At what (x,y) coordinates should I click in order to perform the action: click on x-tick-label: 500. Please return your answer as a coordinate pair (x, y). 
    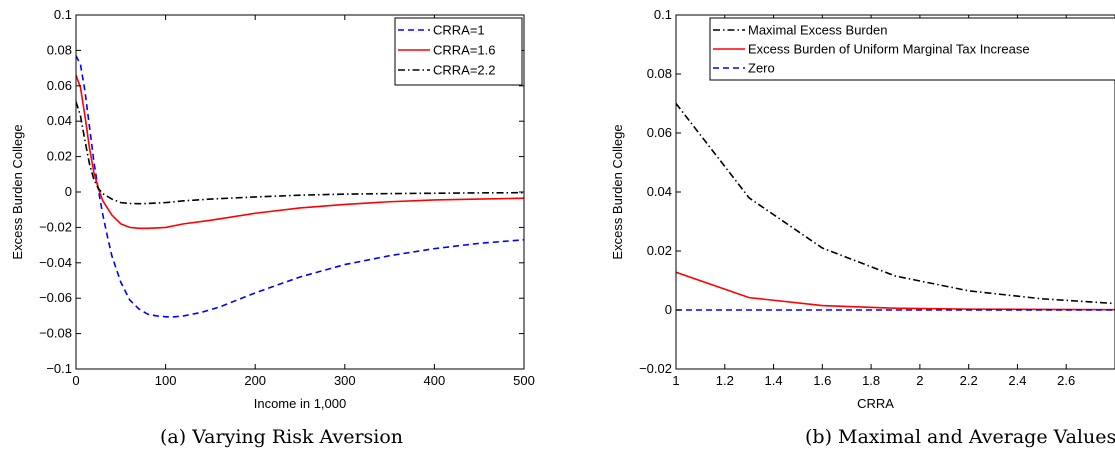
    Looking at the image, I should click on (524, 380).